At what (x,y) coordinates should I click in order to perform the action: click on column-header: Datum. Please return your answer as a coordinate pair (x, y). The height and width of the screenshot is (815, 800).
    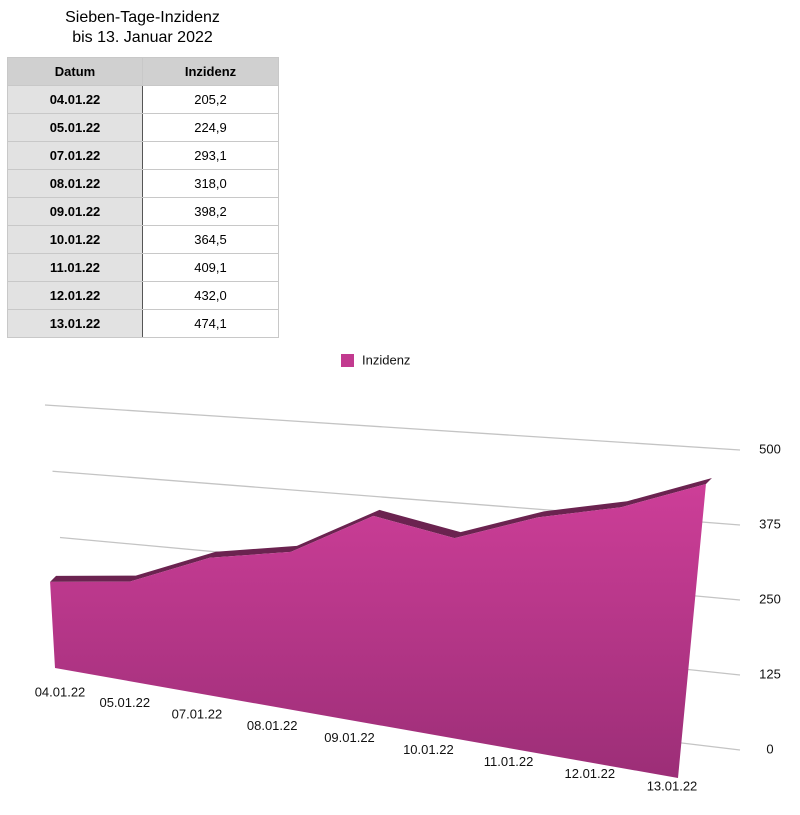
    Looking at the image, I should click on (75, 71).